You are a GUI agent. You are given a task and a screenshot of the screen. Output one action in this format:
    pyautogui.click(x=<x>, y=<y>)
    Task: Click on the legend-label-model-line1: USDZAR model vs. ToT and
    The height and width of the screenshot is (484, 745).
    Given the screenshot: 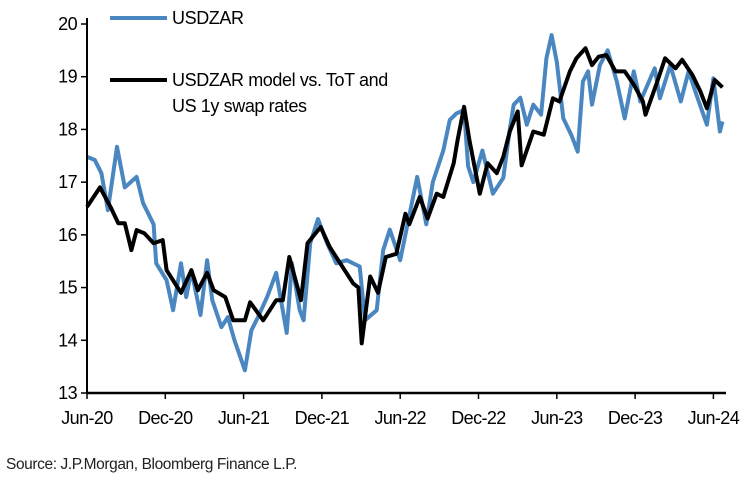 What is the action you would take?
    pyautogui.click(x=280, y=80)
    